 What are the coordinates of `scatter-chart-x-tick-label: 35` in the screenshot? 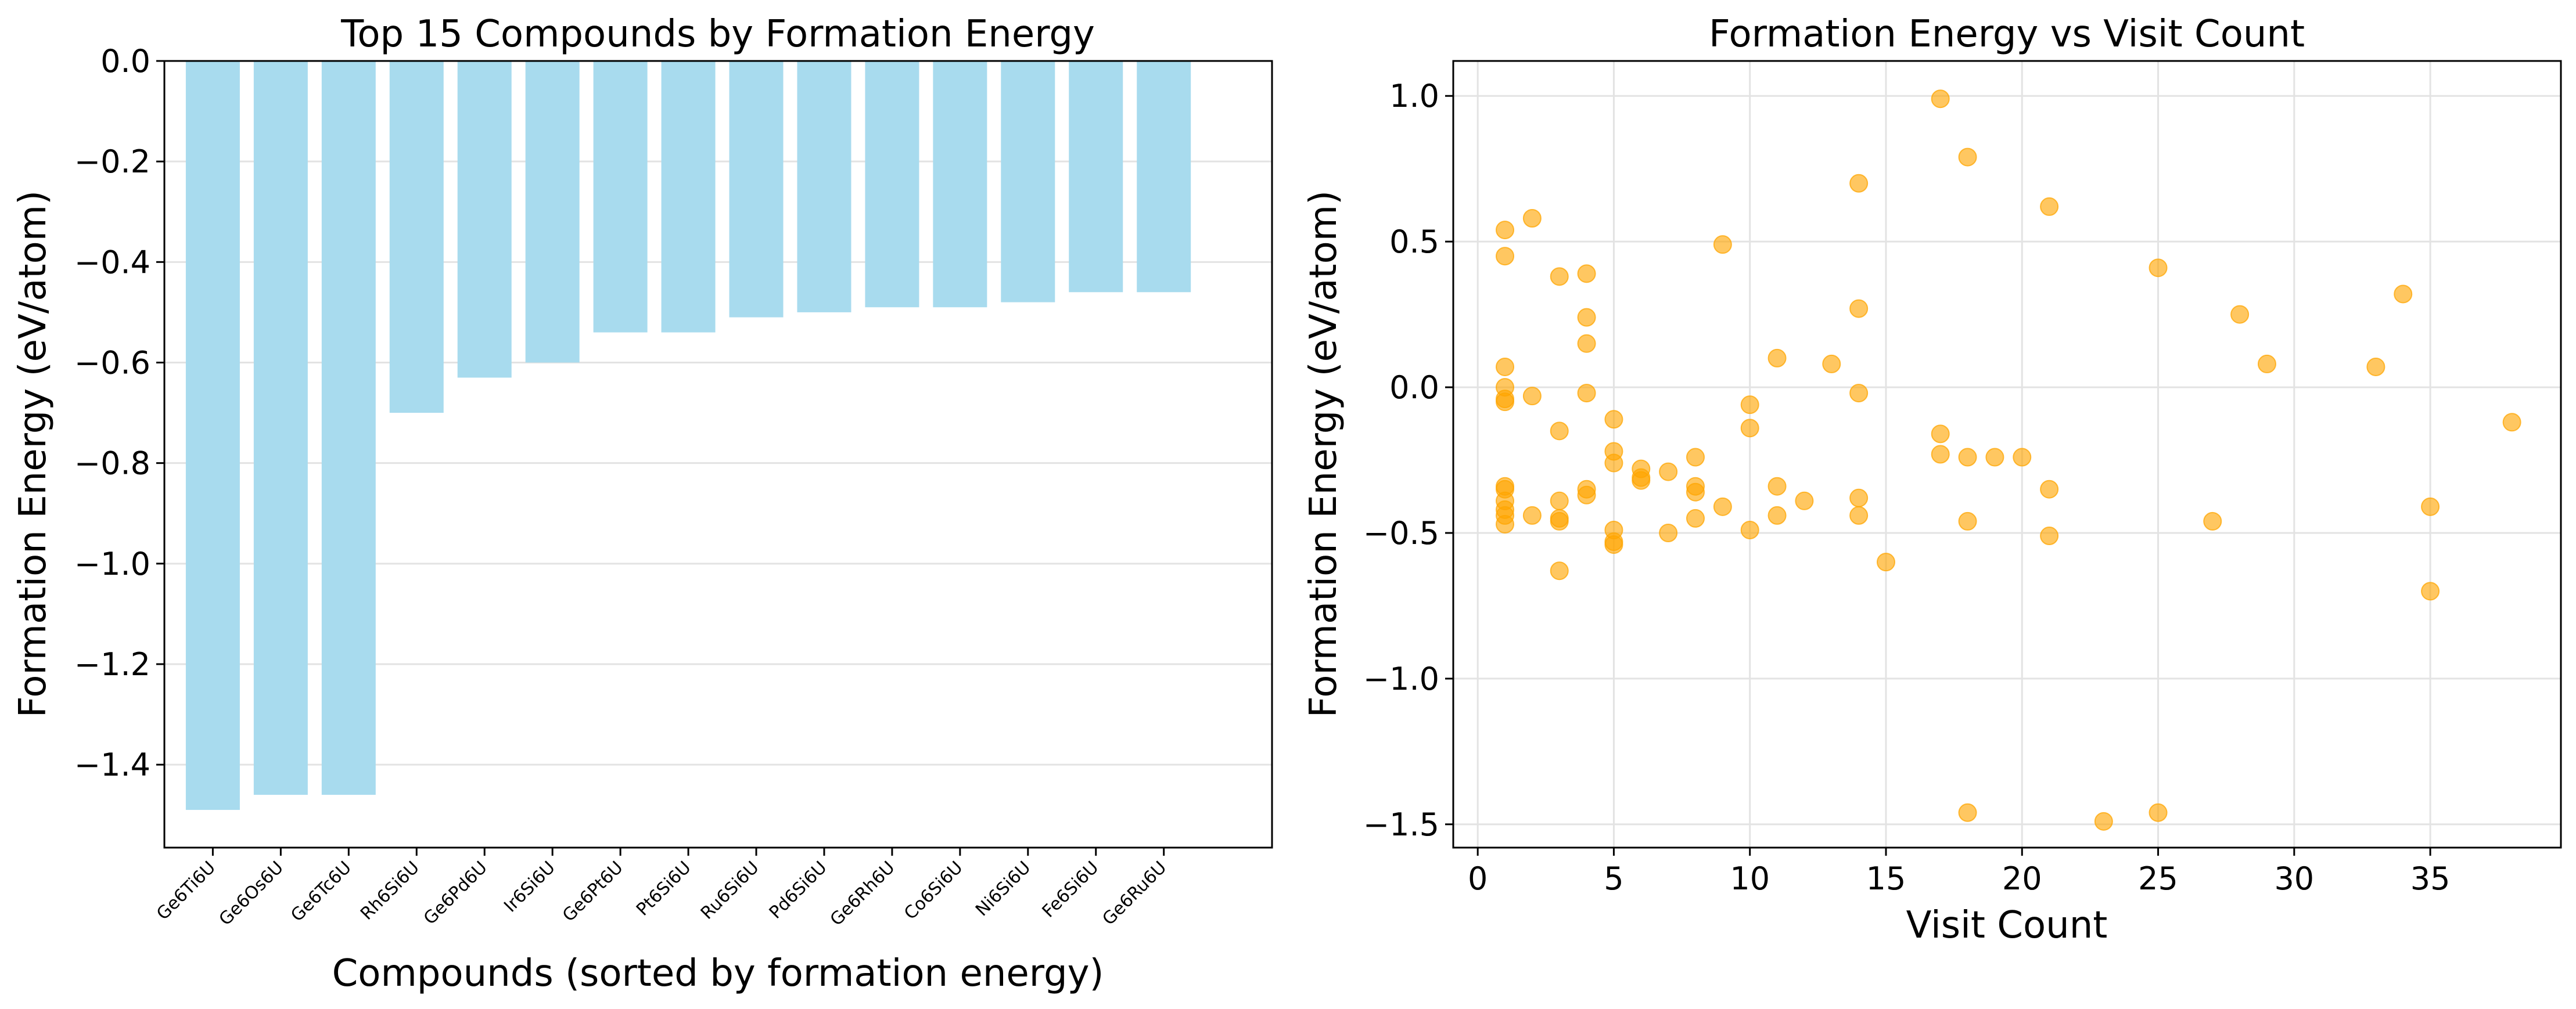 It's located at (2431, 878).